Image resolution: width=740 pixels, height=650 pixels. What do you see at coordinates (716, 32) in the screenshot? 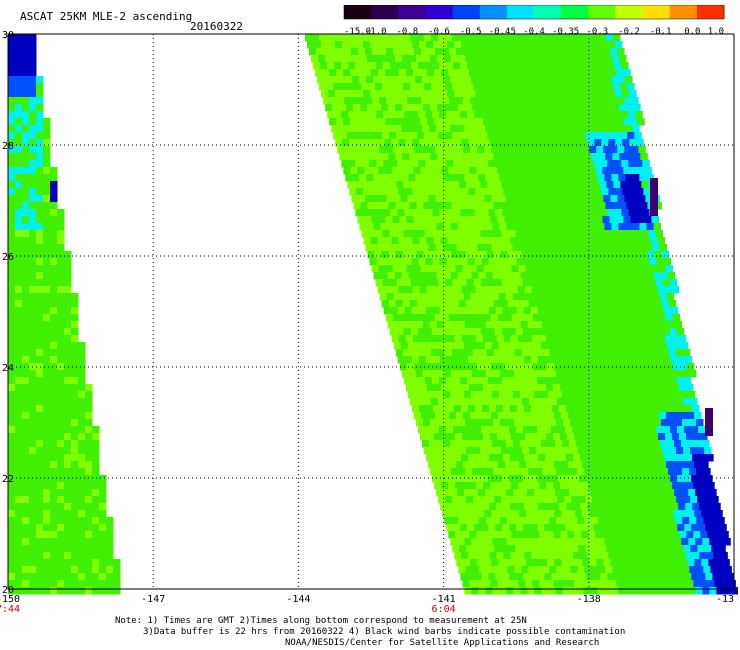
I see `colorbar-label: 1.0` at bounding box center [716, 32].